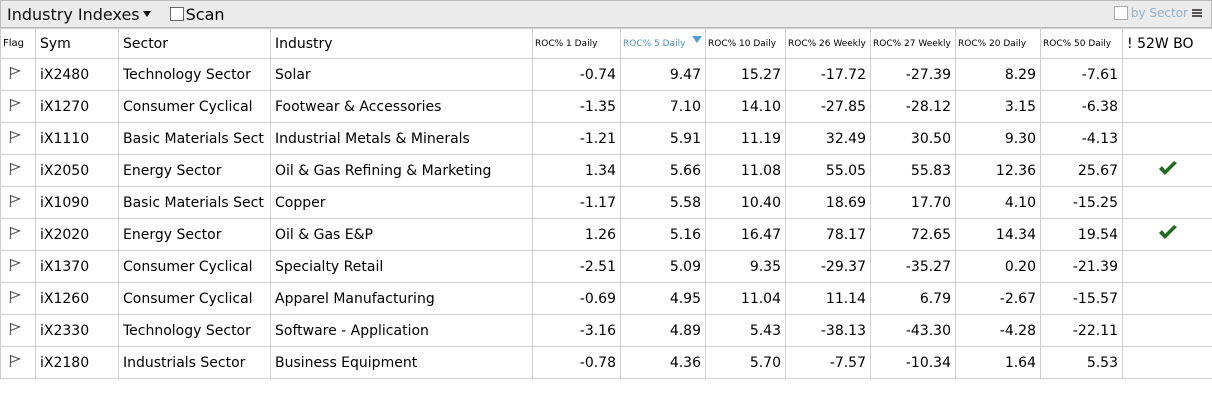 Image resolution: width=1212 pixels, height=402 pixels. I want to click on scan-toggle: Scan, so click(197, 14).